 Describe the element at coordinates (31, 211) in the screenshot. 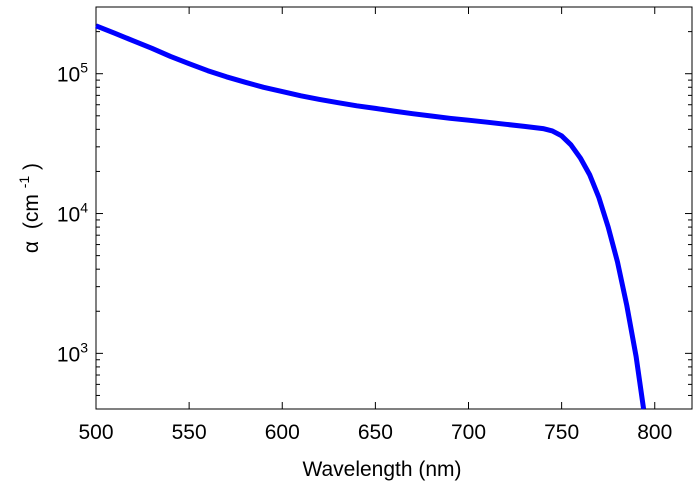

I see `y-axis-unit: (cm` at that location.